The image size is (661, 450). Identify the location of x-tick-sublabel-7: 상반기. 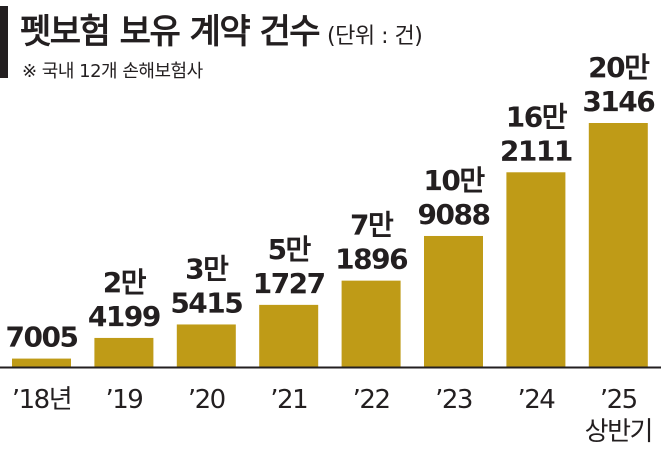
(618, 432).